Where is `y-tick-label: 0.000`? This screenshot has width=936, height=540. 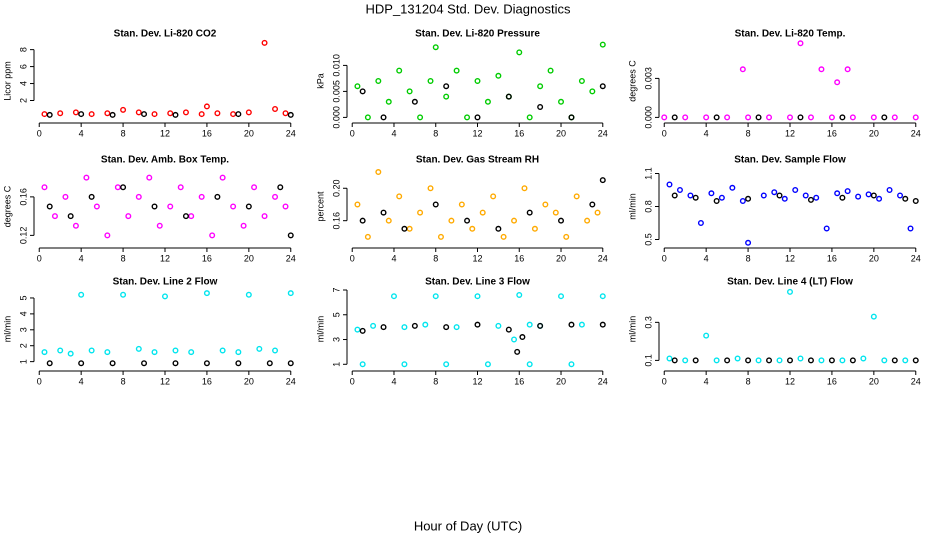
y-tick-label: 0.000 is located at coordinates (336, 117).